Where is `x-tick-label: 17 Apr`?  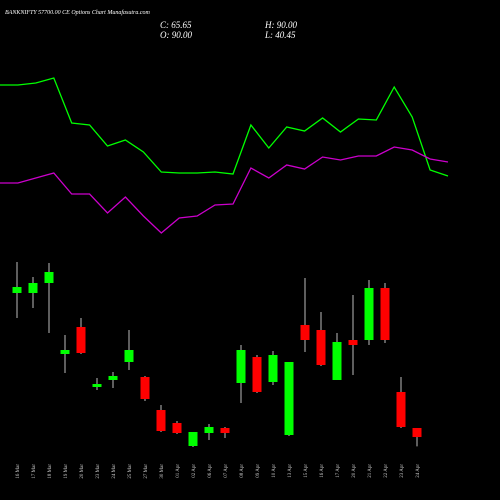
x-tick-label: 17 Apr is located at coordinates (338, 471).